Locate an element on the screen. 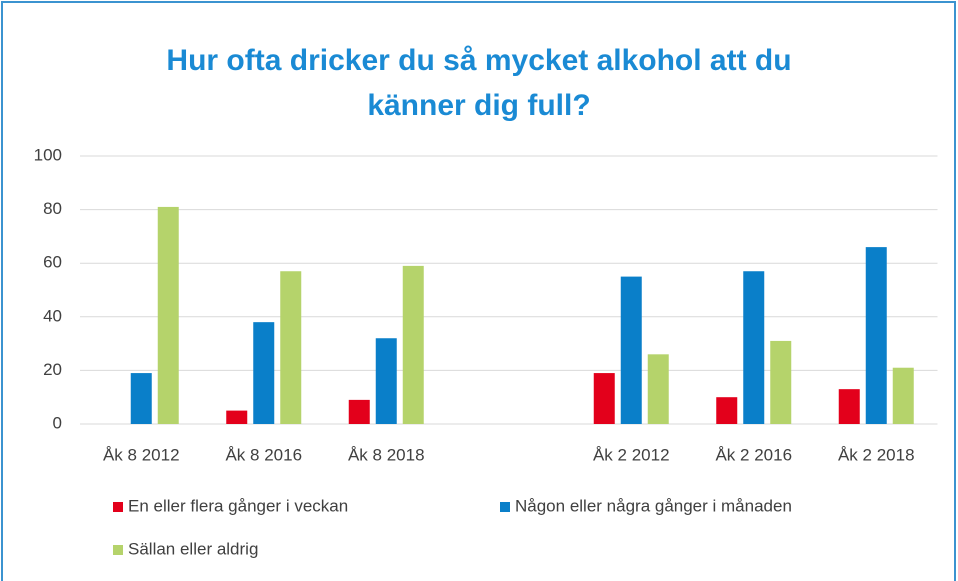 The height and width of the screenshot is (581, 958). y-tick-label: 80 is located at coordinates (52, 208).